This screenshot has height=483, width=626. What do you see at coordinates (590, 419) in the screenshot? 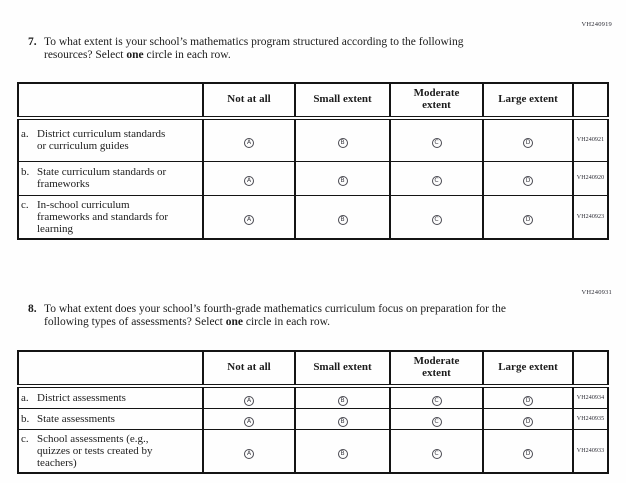
I see `row-item-code: VH240935` at bounding box center [590, 419].